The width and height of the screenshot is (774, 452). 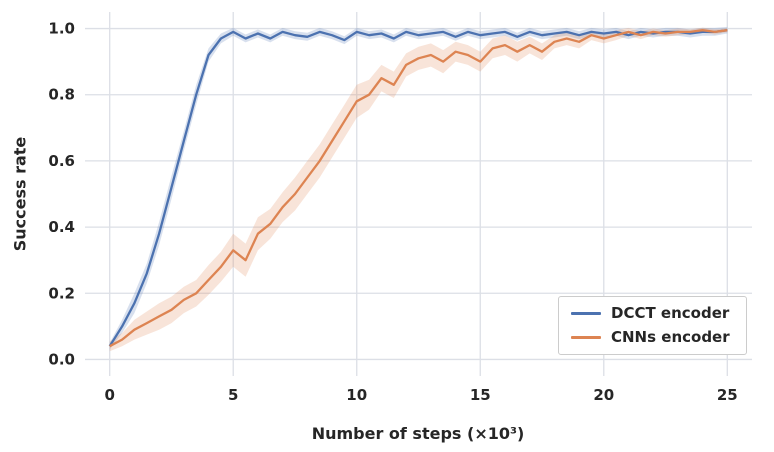 I want to click on dcct-line-swatch, so click(x=586, y=313).